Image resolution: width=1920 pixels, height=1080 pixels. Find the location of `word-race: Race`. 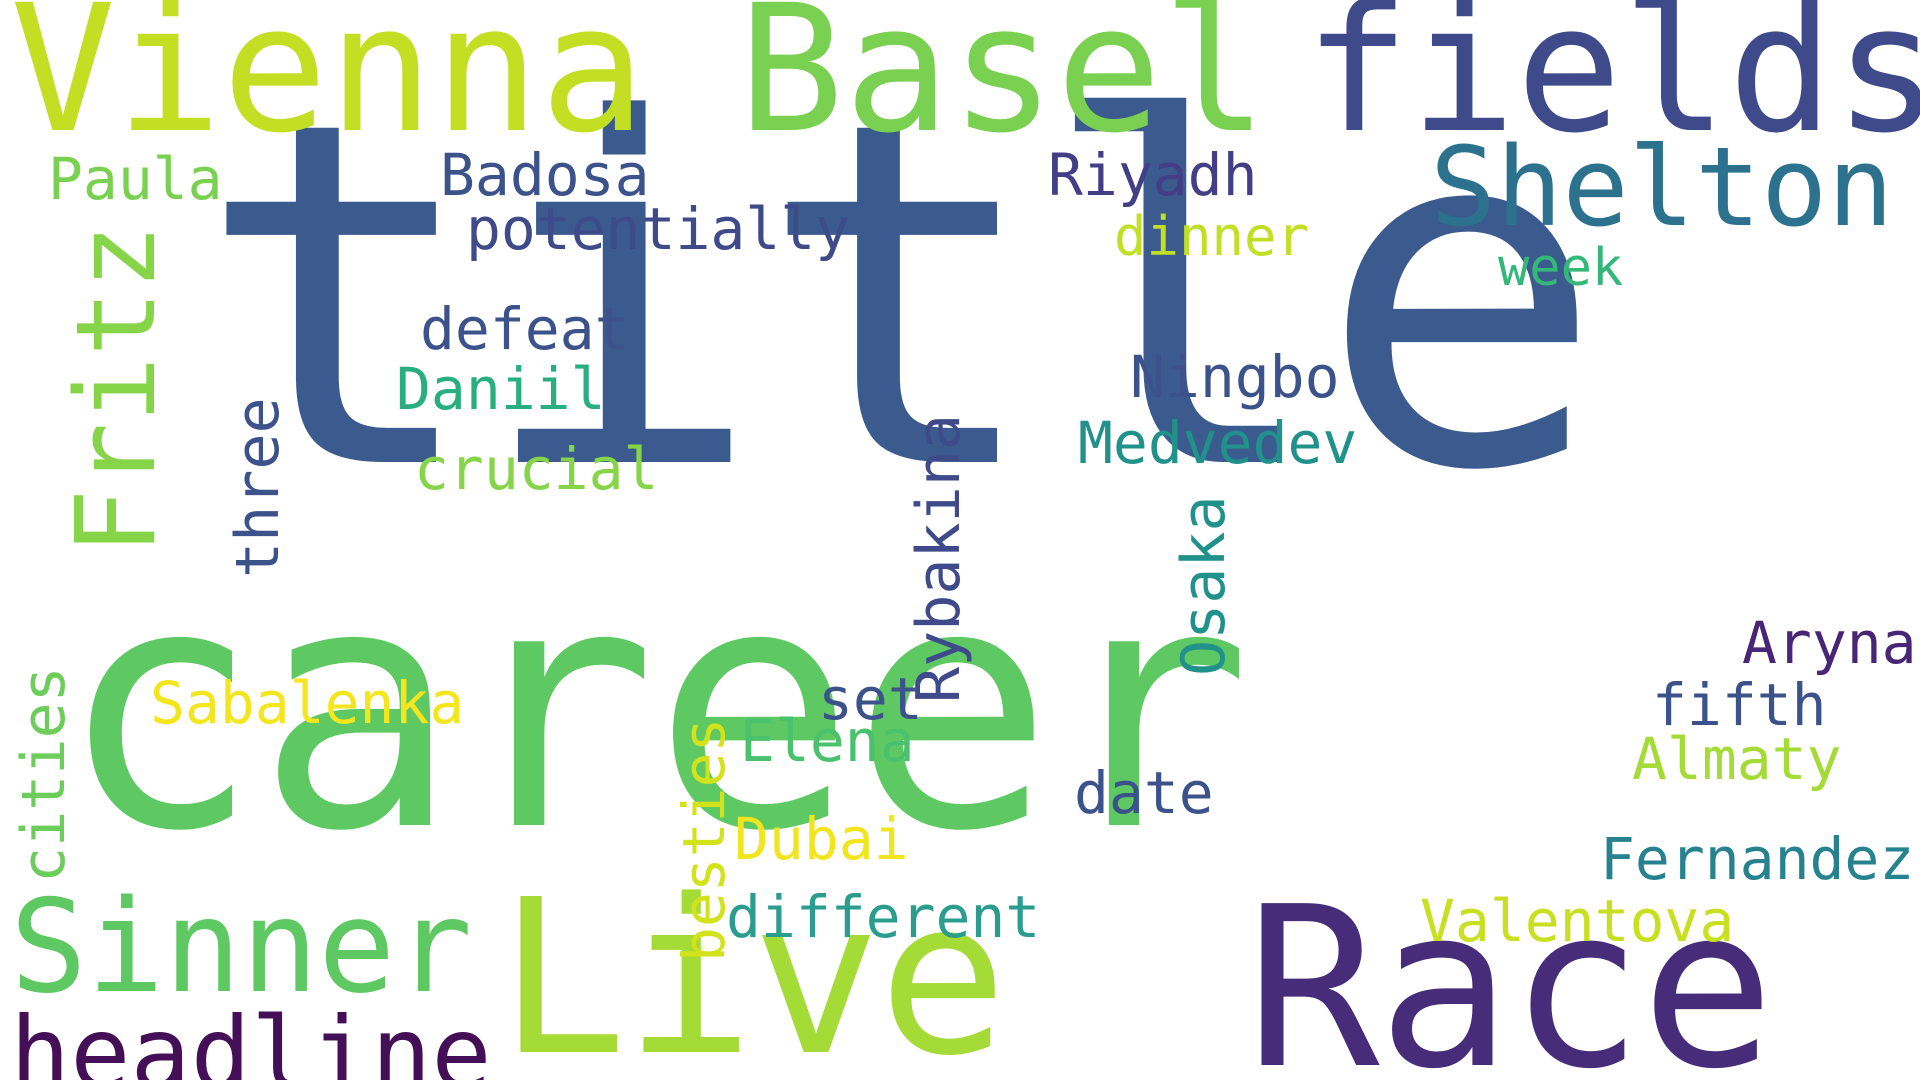

word-race: Race is located at coordinates (1510, 970).